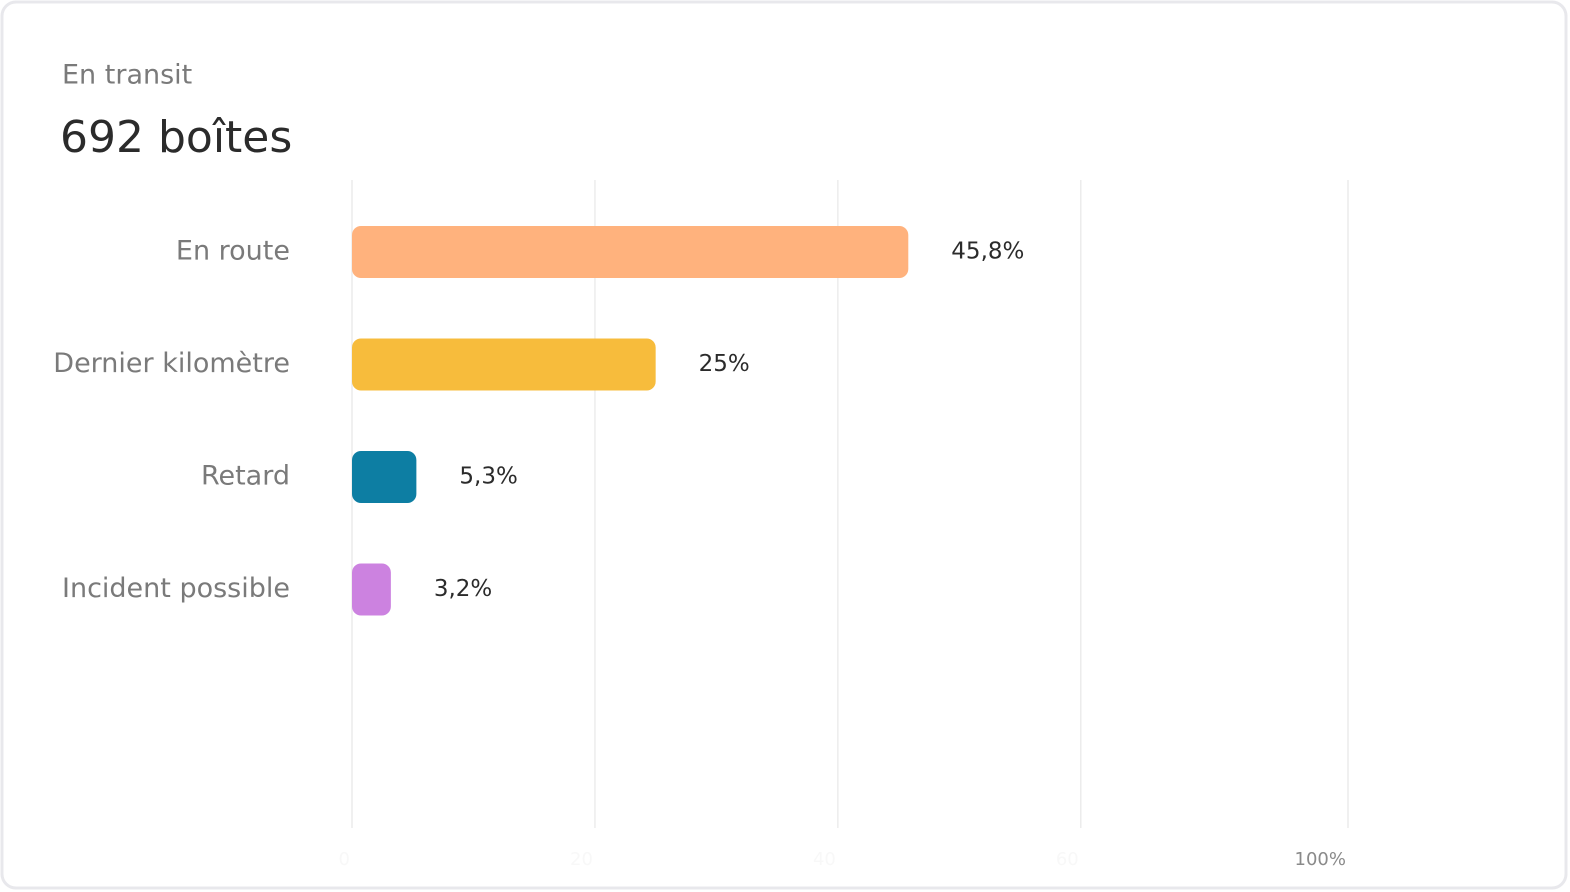 This screenshot has width=1570, height=892. I want to click on x-tick-label: 40, so click(824, 859).